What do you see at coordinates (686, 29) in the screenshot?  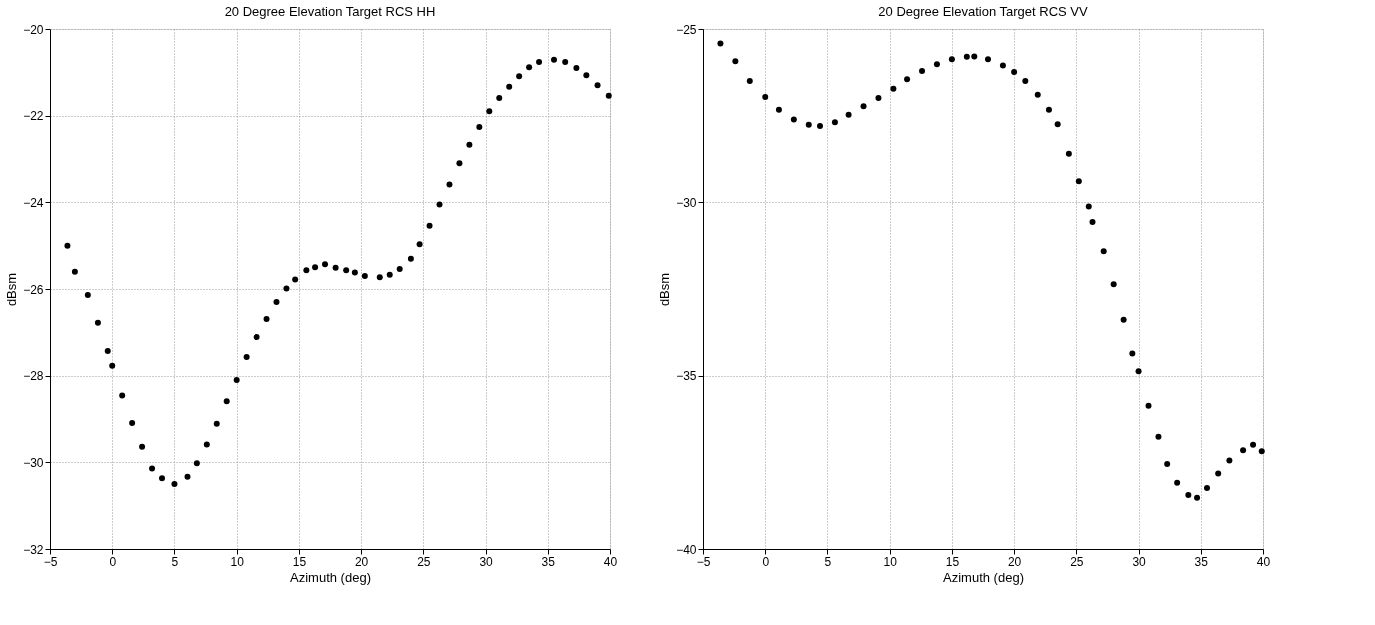 I see `y-tick-label: −25` at bounding box center [686, 29].